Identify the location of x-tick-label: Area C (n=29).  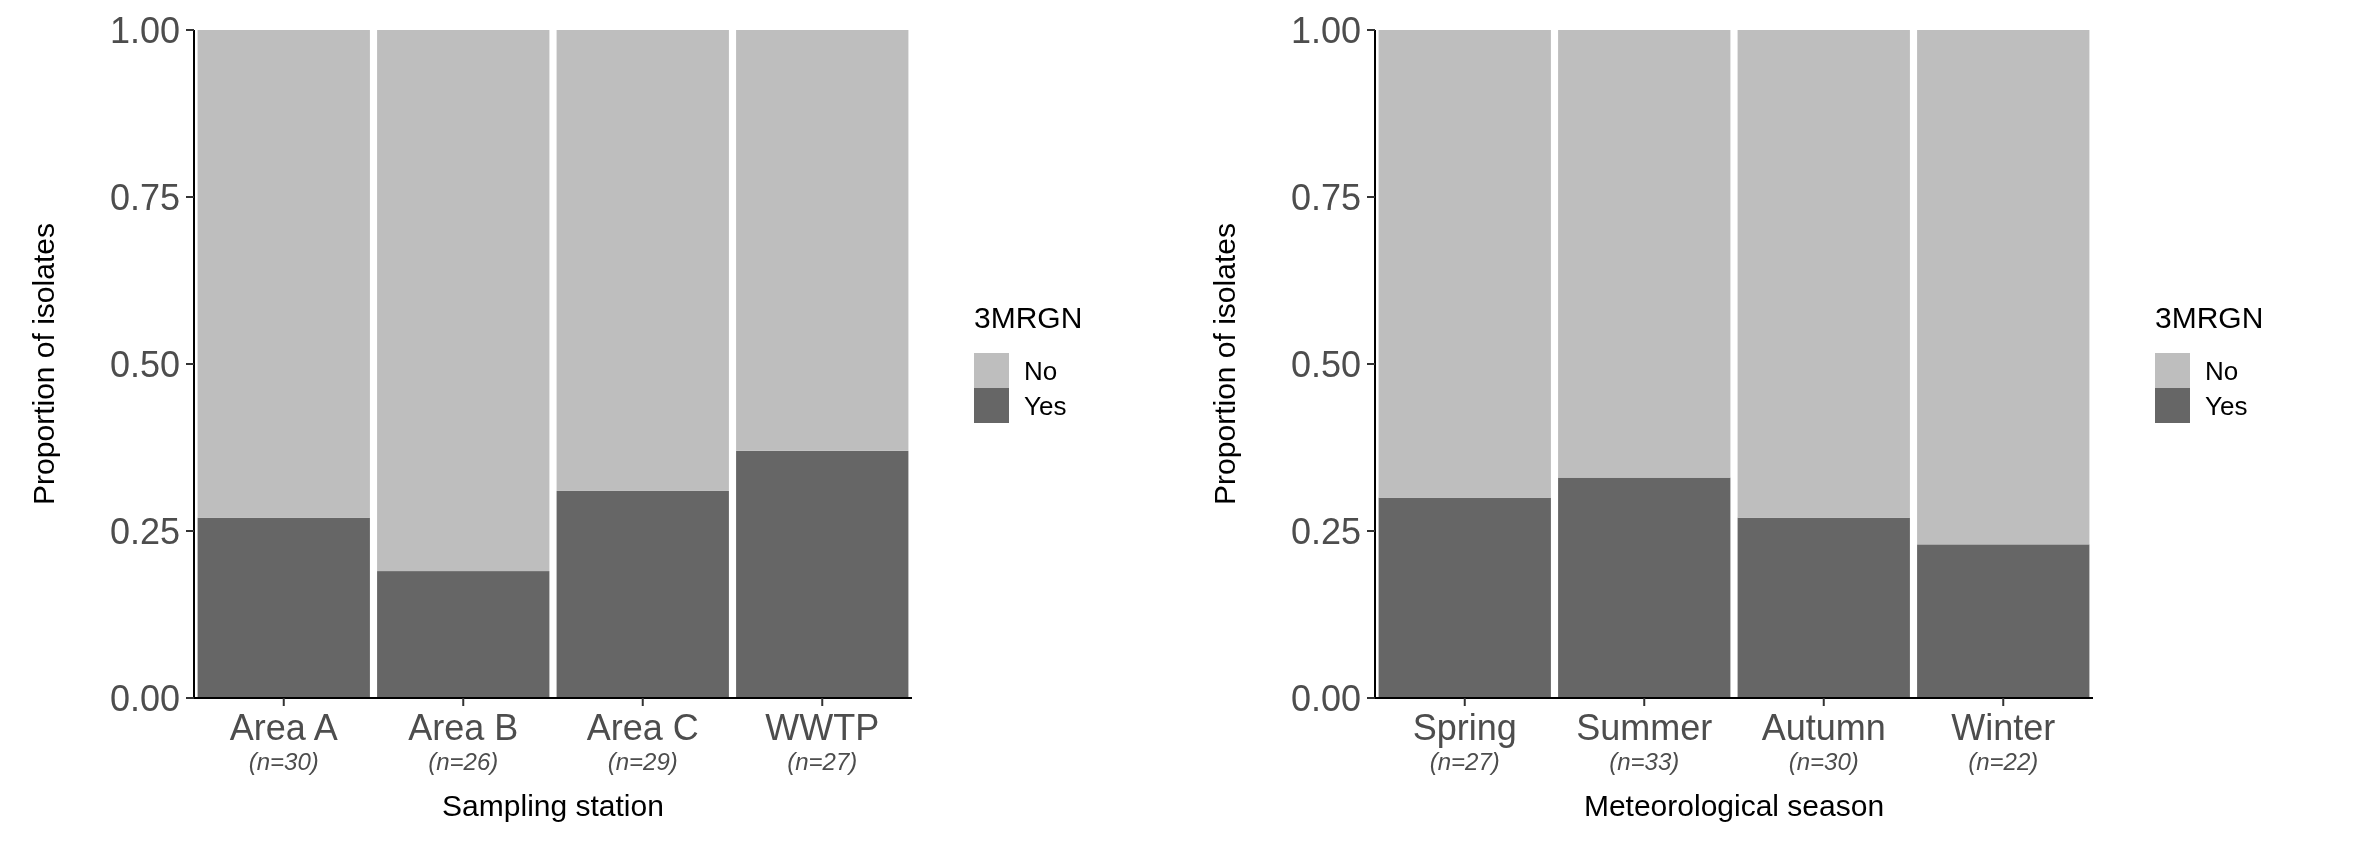
(642, 741).